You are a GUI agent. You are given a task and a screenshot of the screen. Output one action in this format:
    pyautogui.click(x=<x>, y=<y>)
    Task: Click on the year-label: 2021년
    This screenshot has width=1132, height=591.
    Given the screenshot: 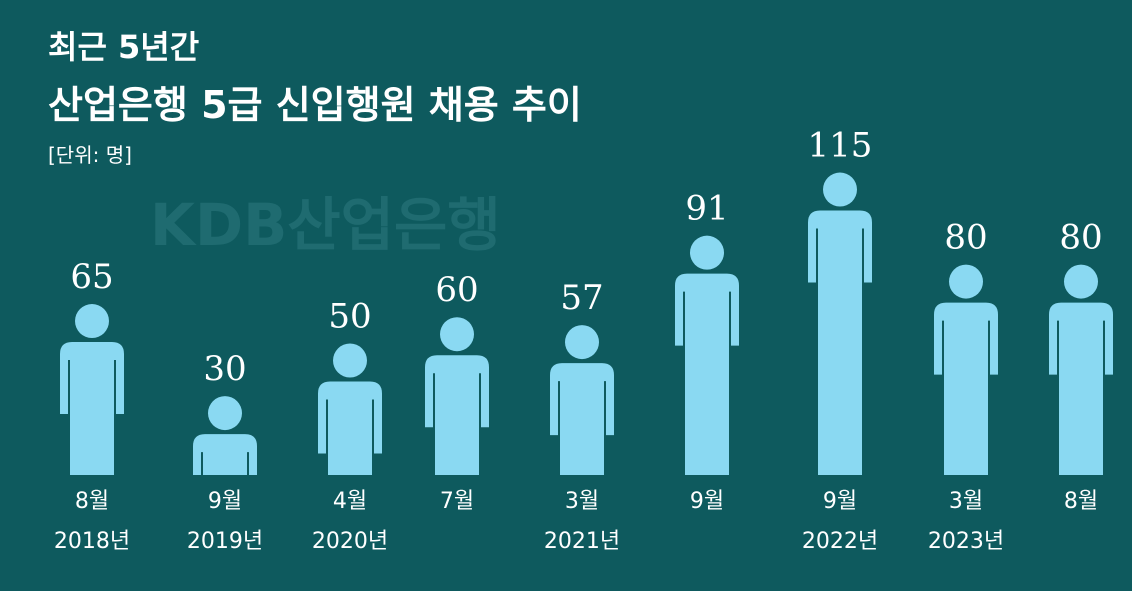 What is the action you would take?
    pyautogui.click(x=582, y=541)
    